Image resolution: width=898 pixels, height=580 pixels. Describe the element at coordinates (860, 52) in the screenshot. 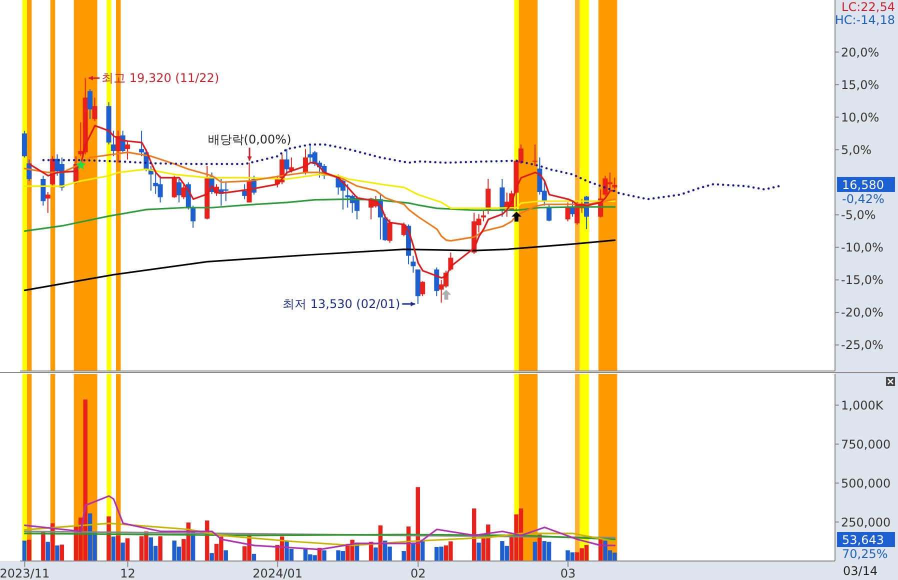

I see `y-tick-label: 20,0%` at that location.